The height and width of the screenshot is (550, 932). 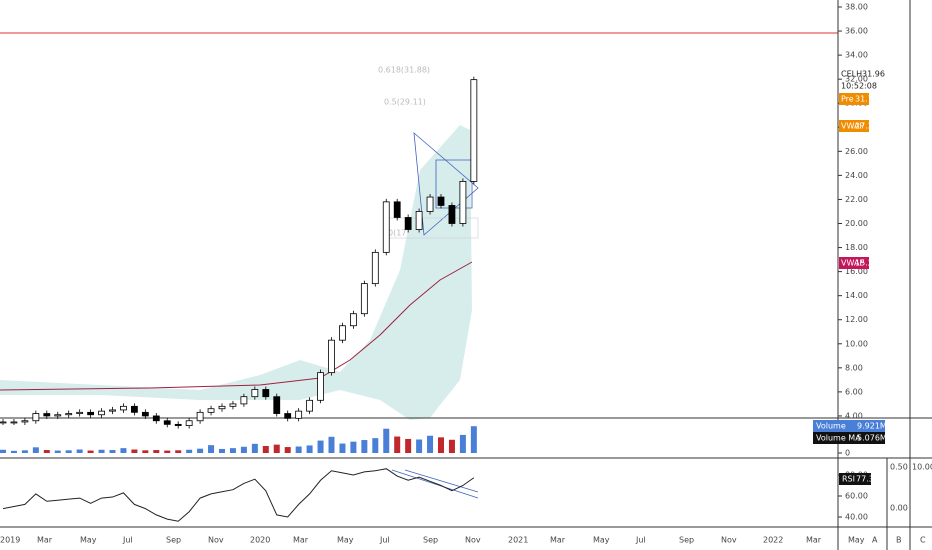 I want to click on badge-name: Volume MA, so click(x=838, y=438).